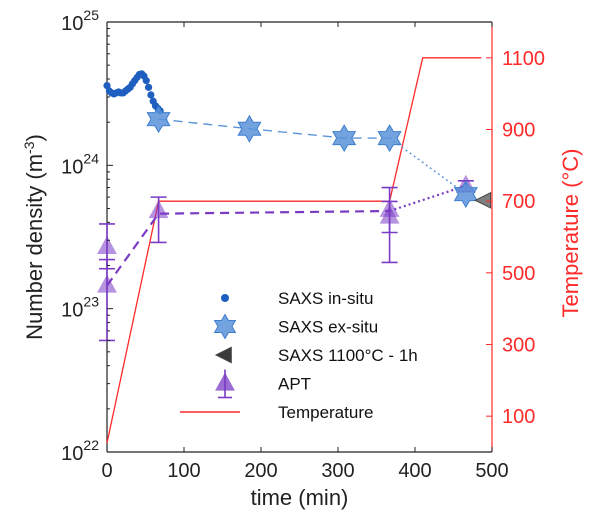 The height and width of the screenshot is (520, 591). What do you see at coordinates (570, 233) in the screenshot?
I see `y-axis-title-right: Temperature (°C)` at bounding box center [570, 233].